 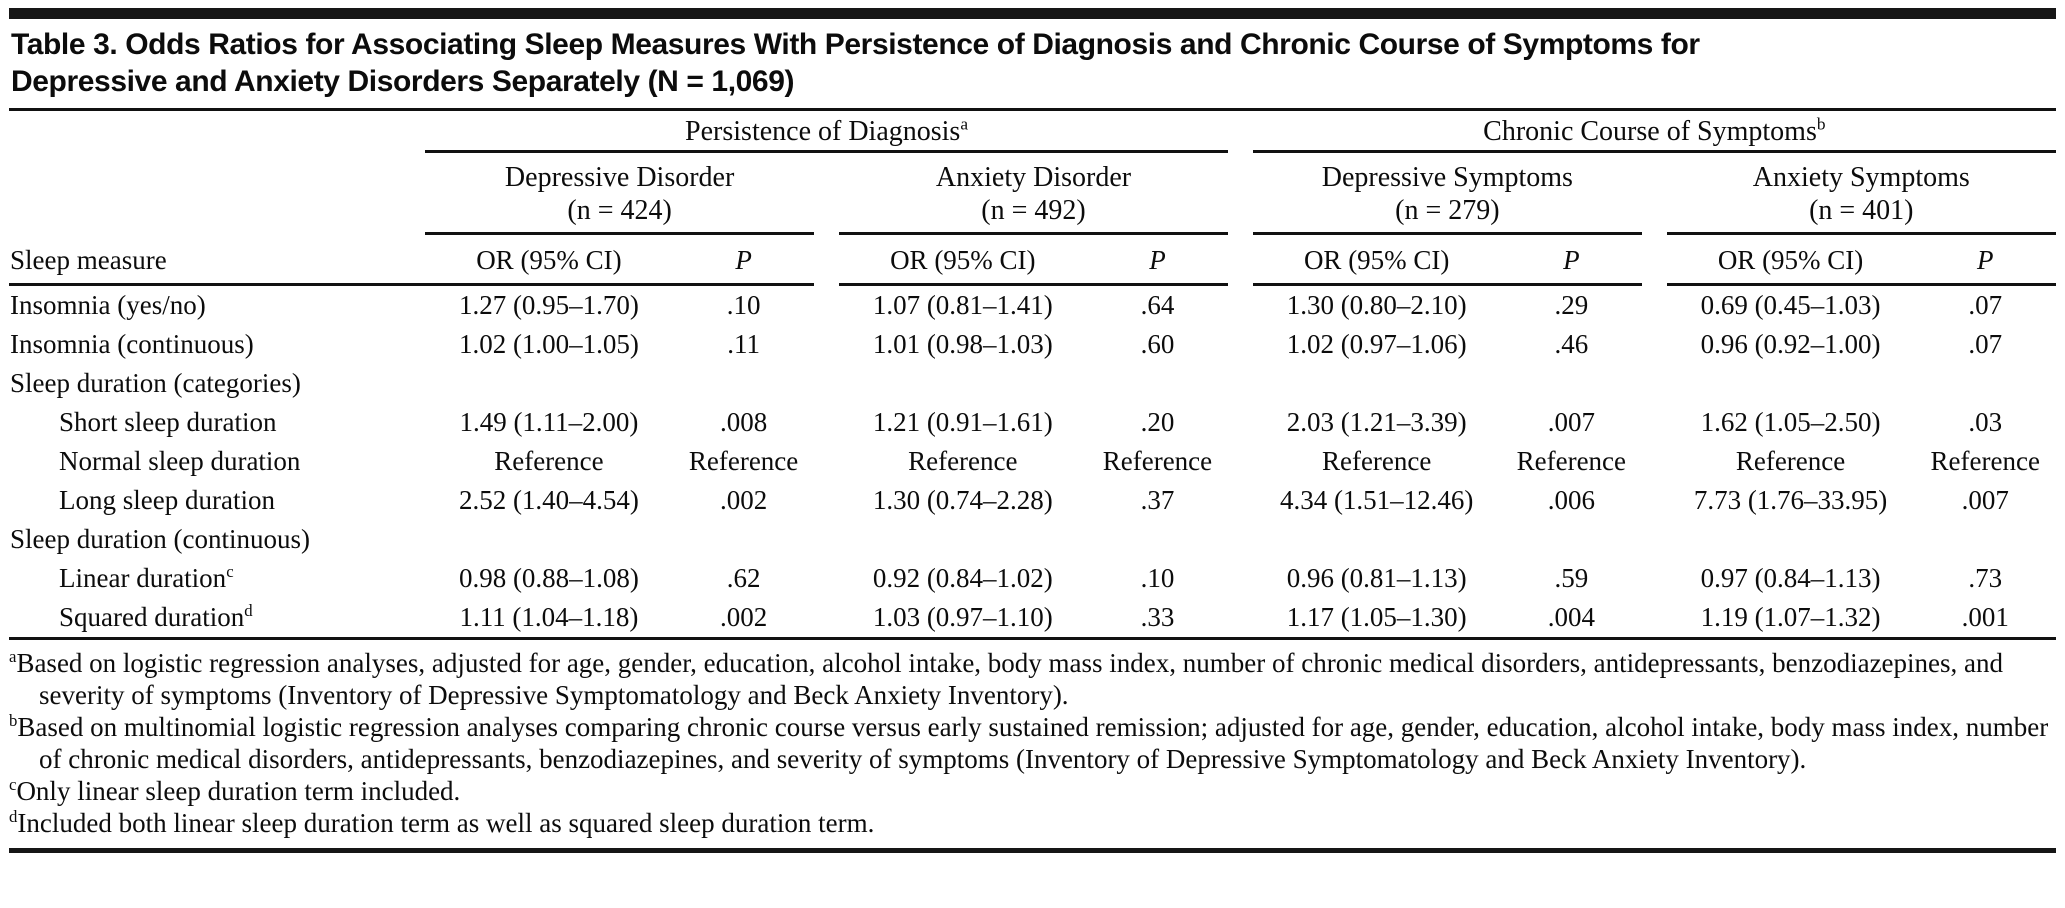 What do you see at coordinates (548, 500) in the screenshot?
I see `or-ci-cell: 2.52 (1.40–4.54)` at bounding box center [548, 500].